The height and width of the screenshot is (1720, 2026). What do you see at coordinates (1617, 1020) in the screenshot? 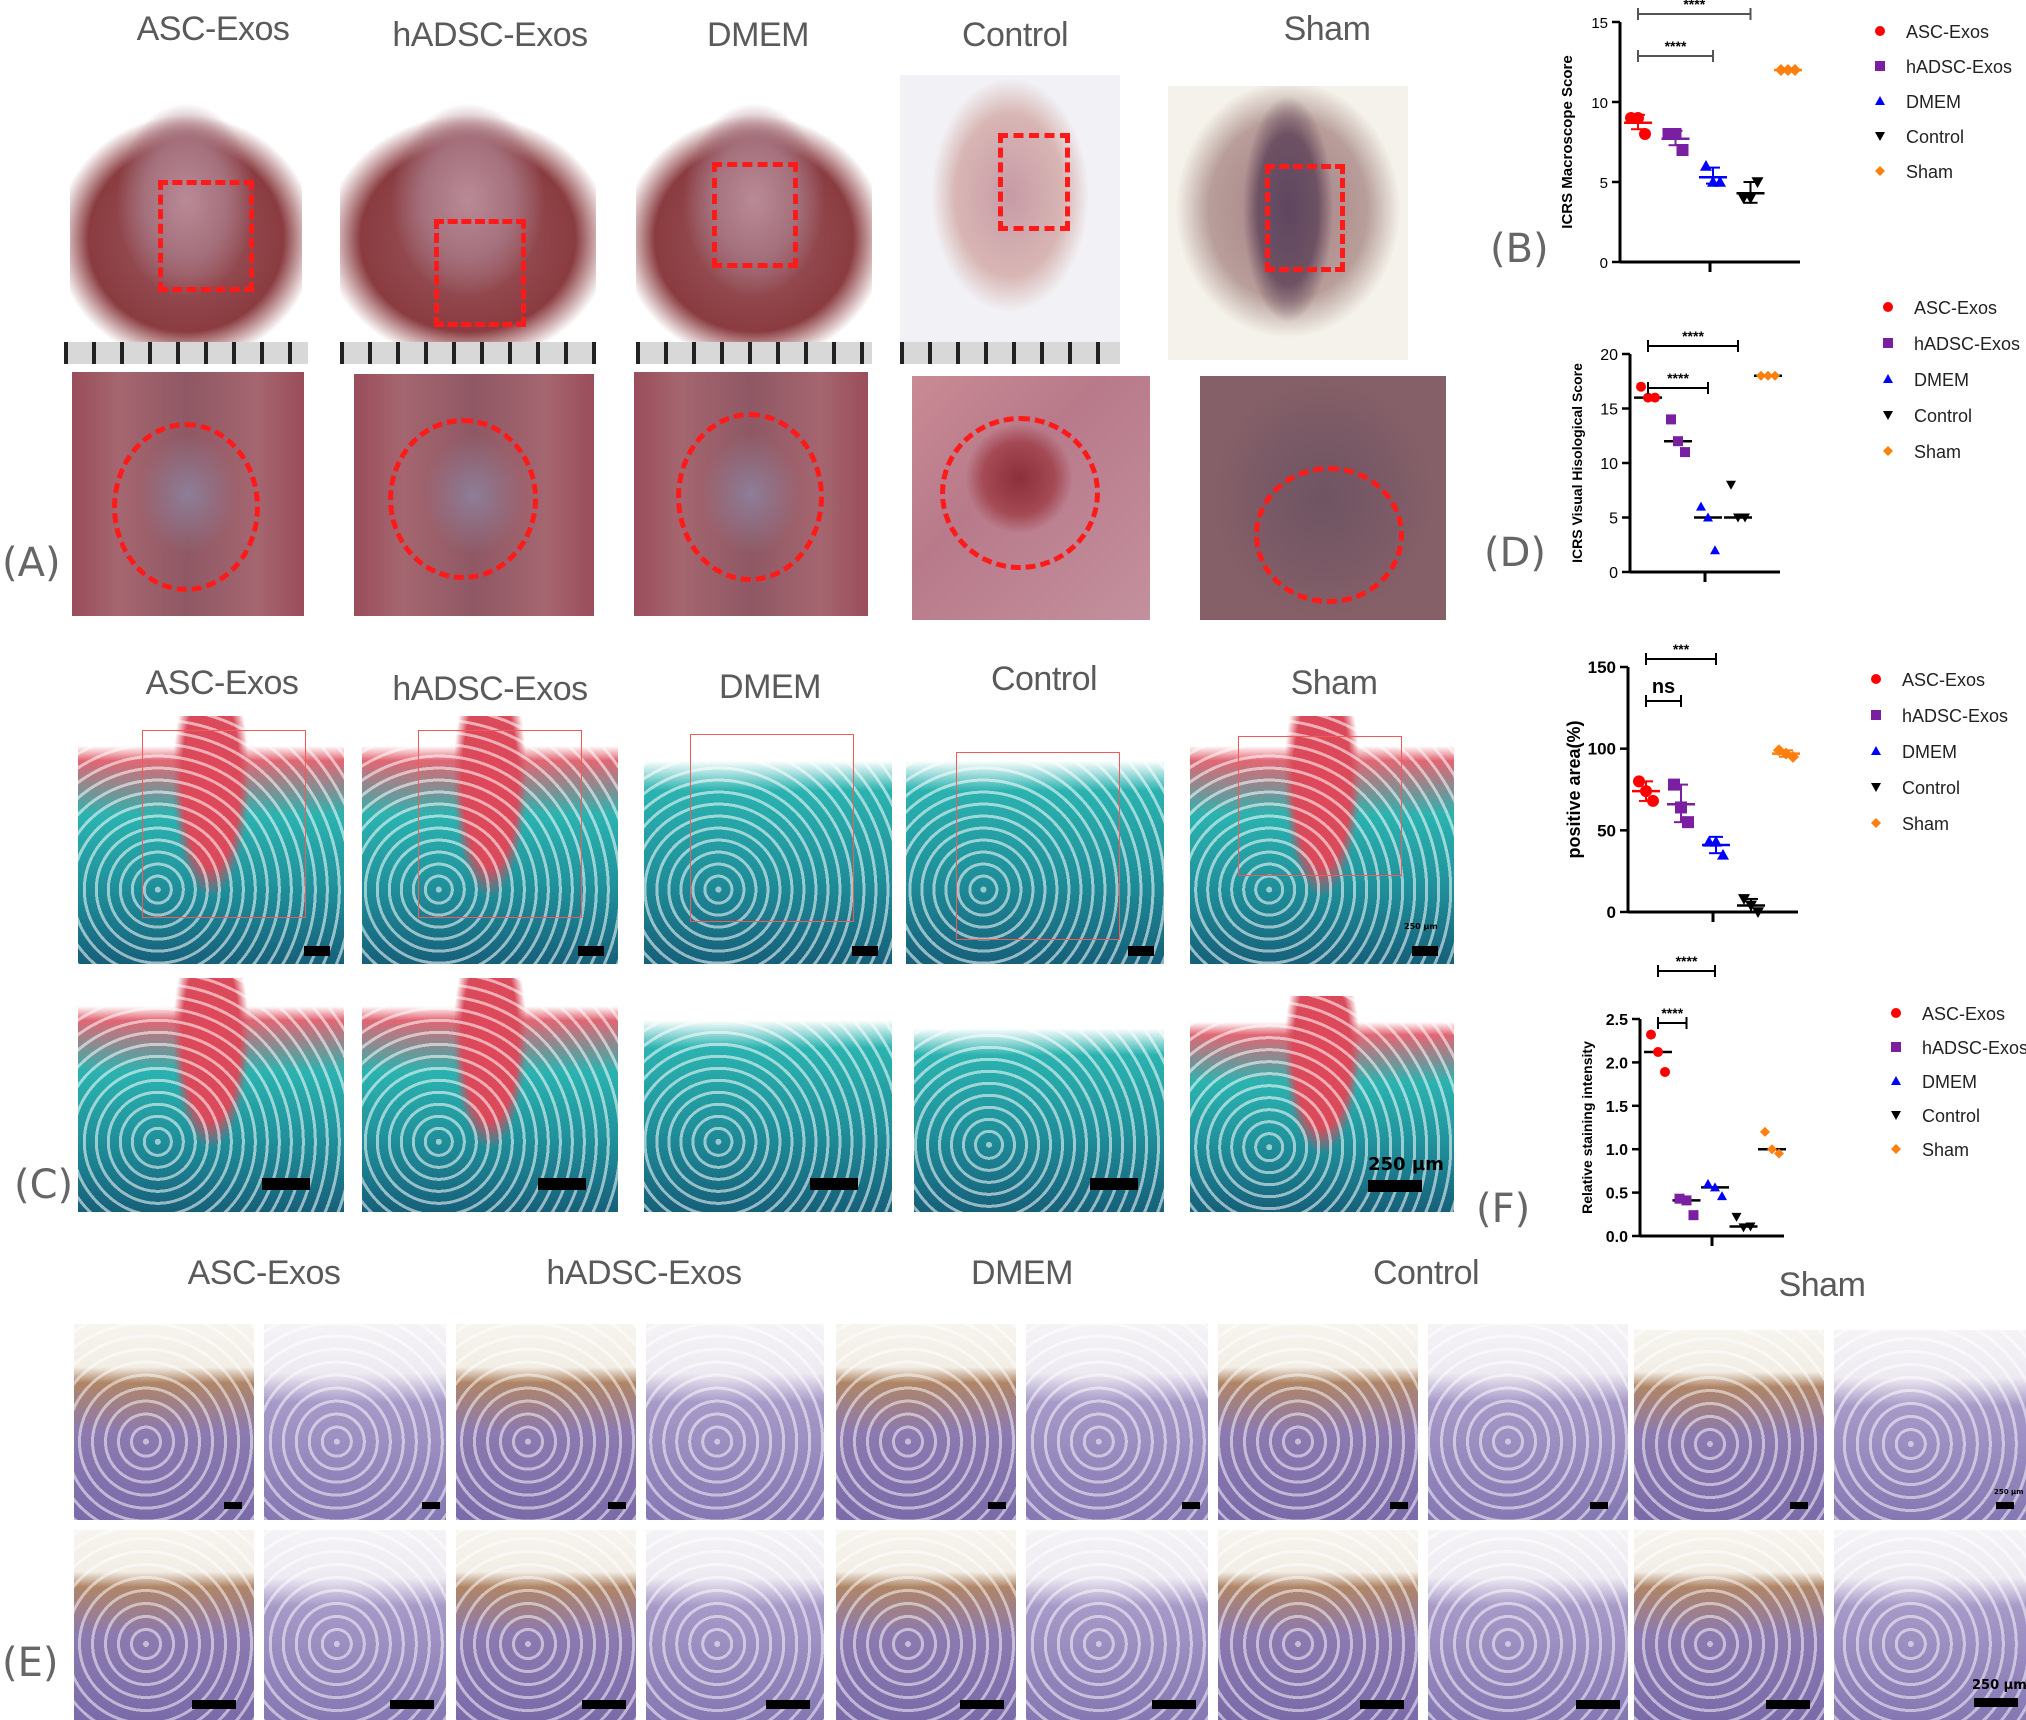
I see `y-tick-label: 2.5` at bounding box center [1617, 1020].